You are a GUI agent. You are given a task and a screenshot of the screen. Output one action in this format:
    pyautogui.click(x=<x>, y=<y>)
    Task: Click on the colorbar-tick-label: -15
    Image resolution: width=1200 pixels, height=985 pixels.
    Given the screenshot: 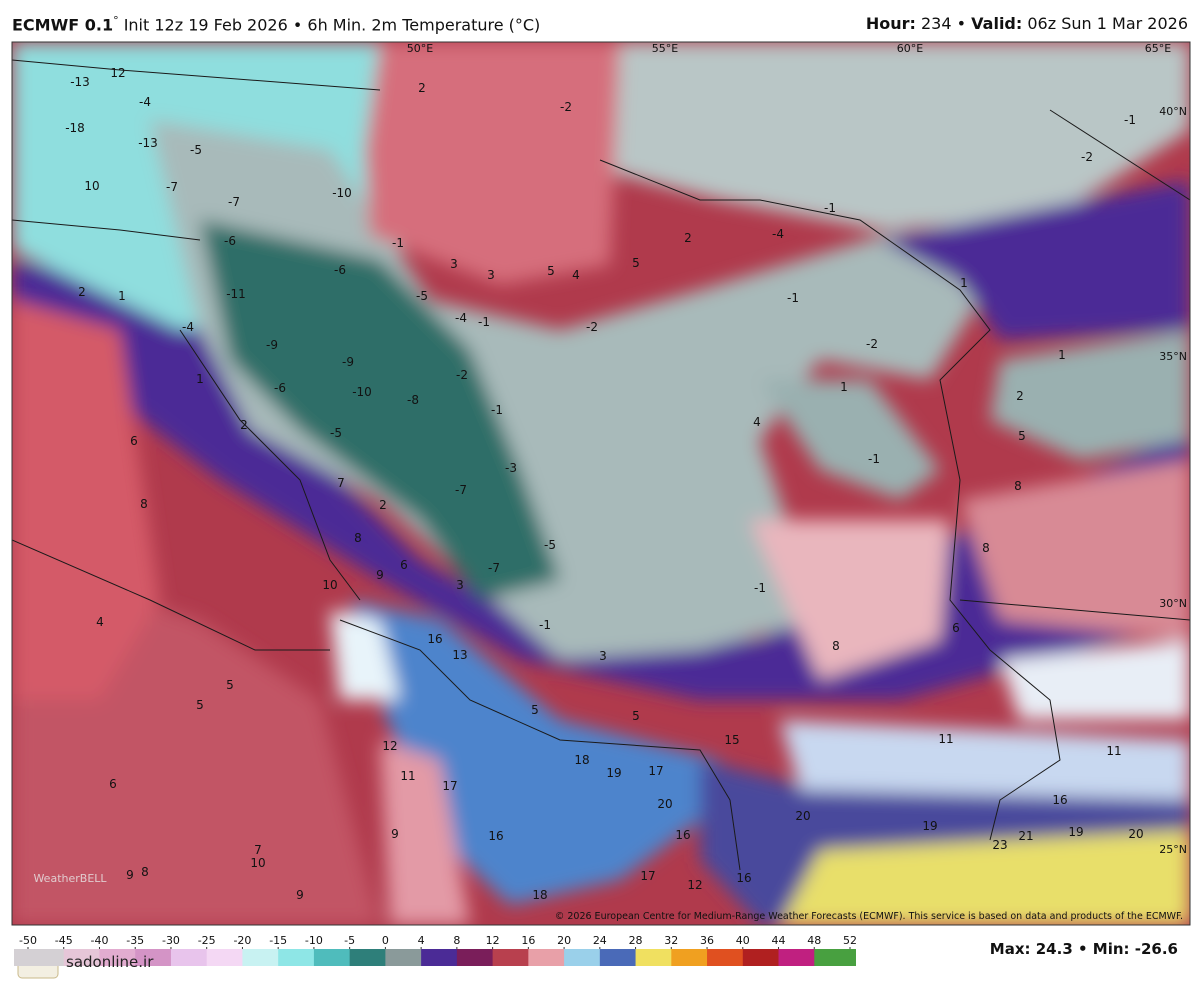 What is the action you would take?
    pyautogui.click(x=278, y=940)
    